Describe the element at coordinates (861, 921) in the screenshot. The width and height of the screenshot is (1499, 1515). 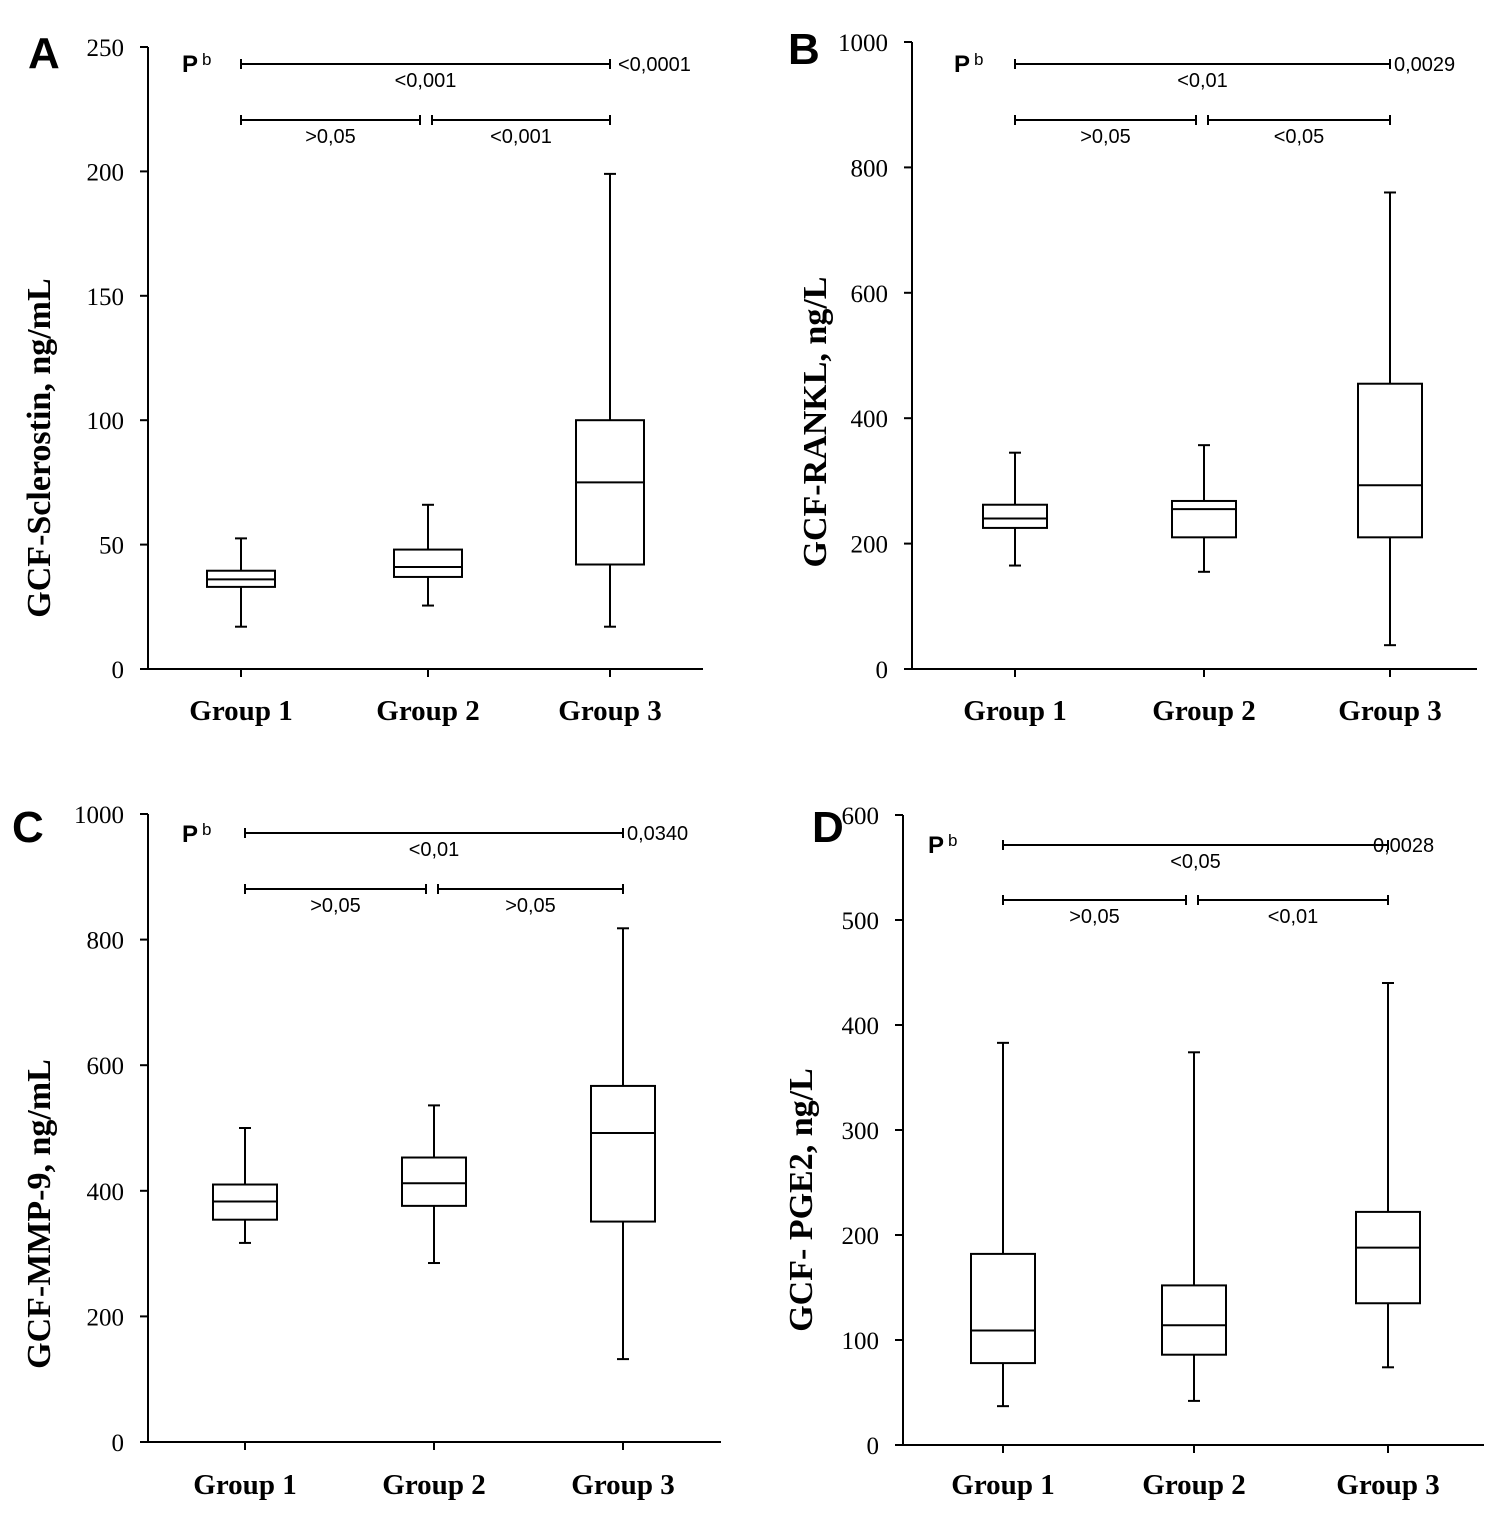
I see `y-tick-label: 500` at that location.